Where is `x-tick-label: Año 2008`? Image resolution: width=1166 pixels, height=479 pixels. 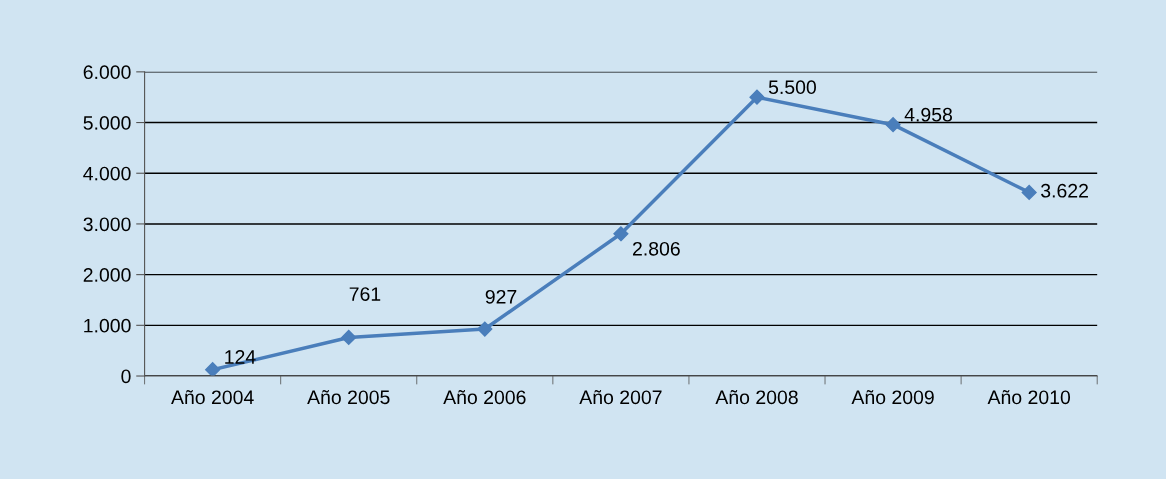 x-tick-label: Año 2008 is located at coordinates (756, 397).